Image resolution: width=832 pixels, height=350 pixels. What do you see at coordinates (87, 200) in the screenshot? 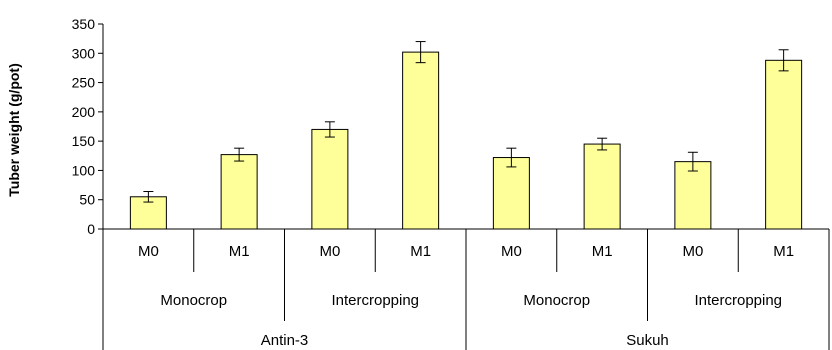
I see `y-tick-label: 50` at bounding box center [87, 200].